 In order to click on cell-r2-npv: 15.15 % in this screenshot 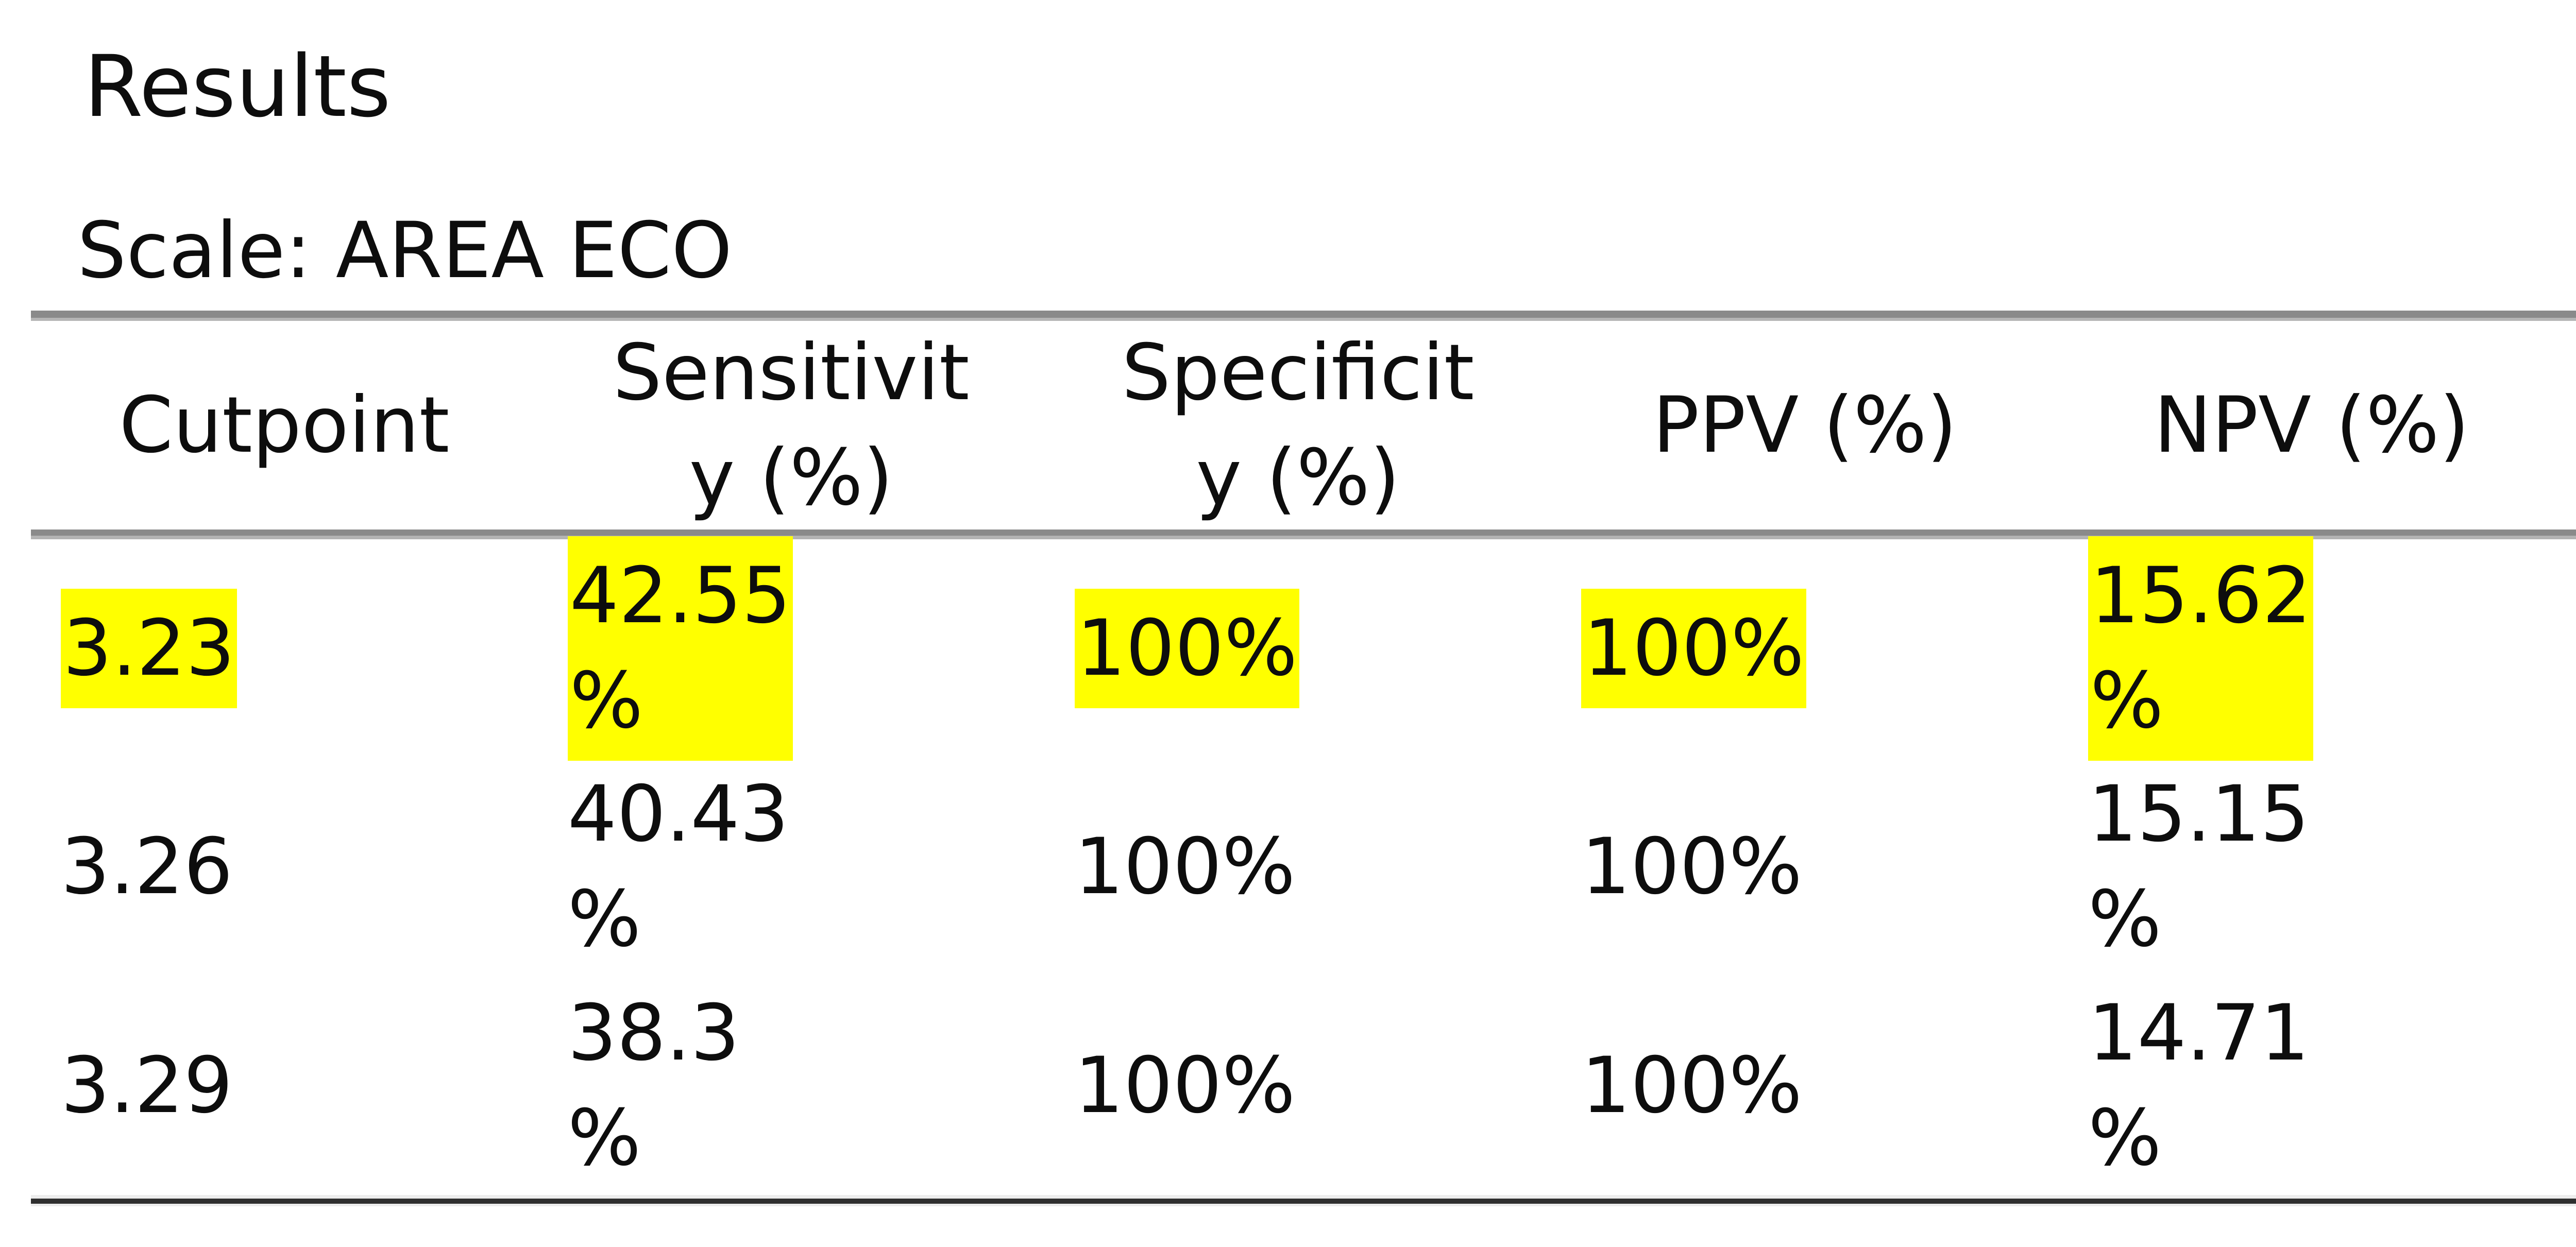, I will do `click(2311, 867)`.